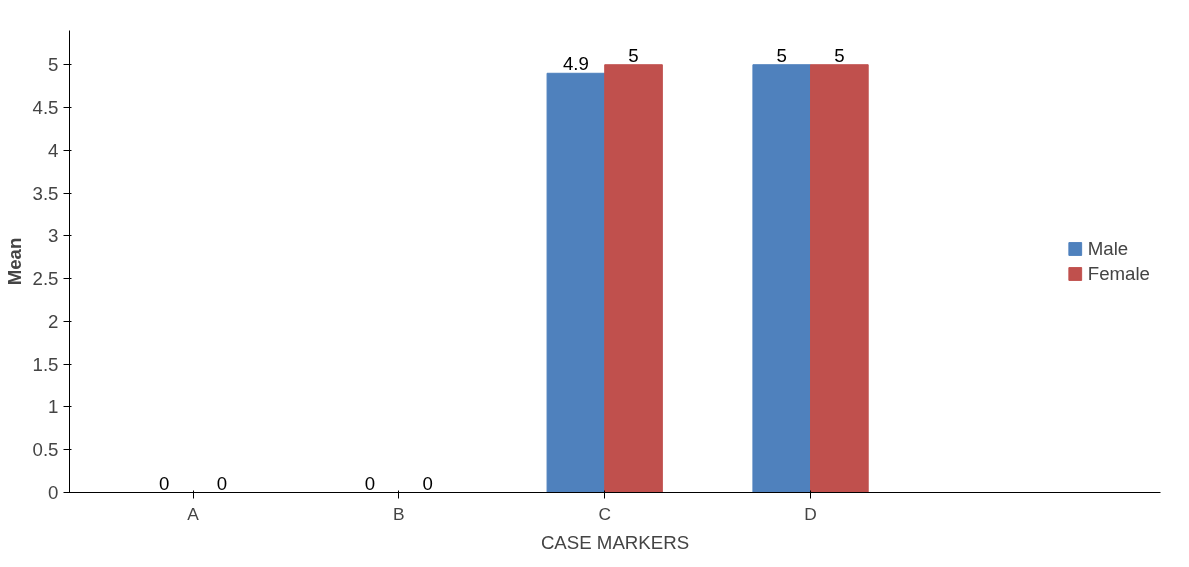 The image size is (1189, 567). What do you see at coordinates (1108, 248) in the screenshot?
I see `legend-label: Male` at bounding box center [1108, 248].